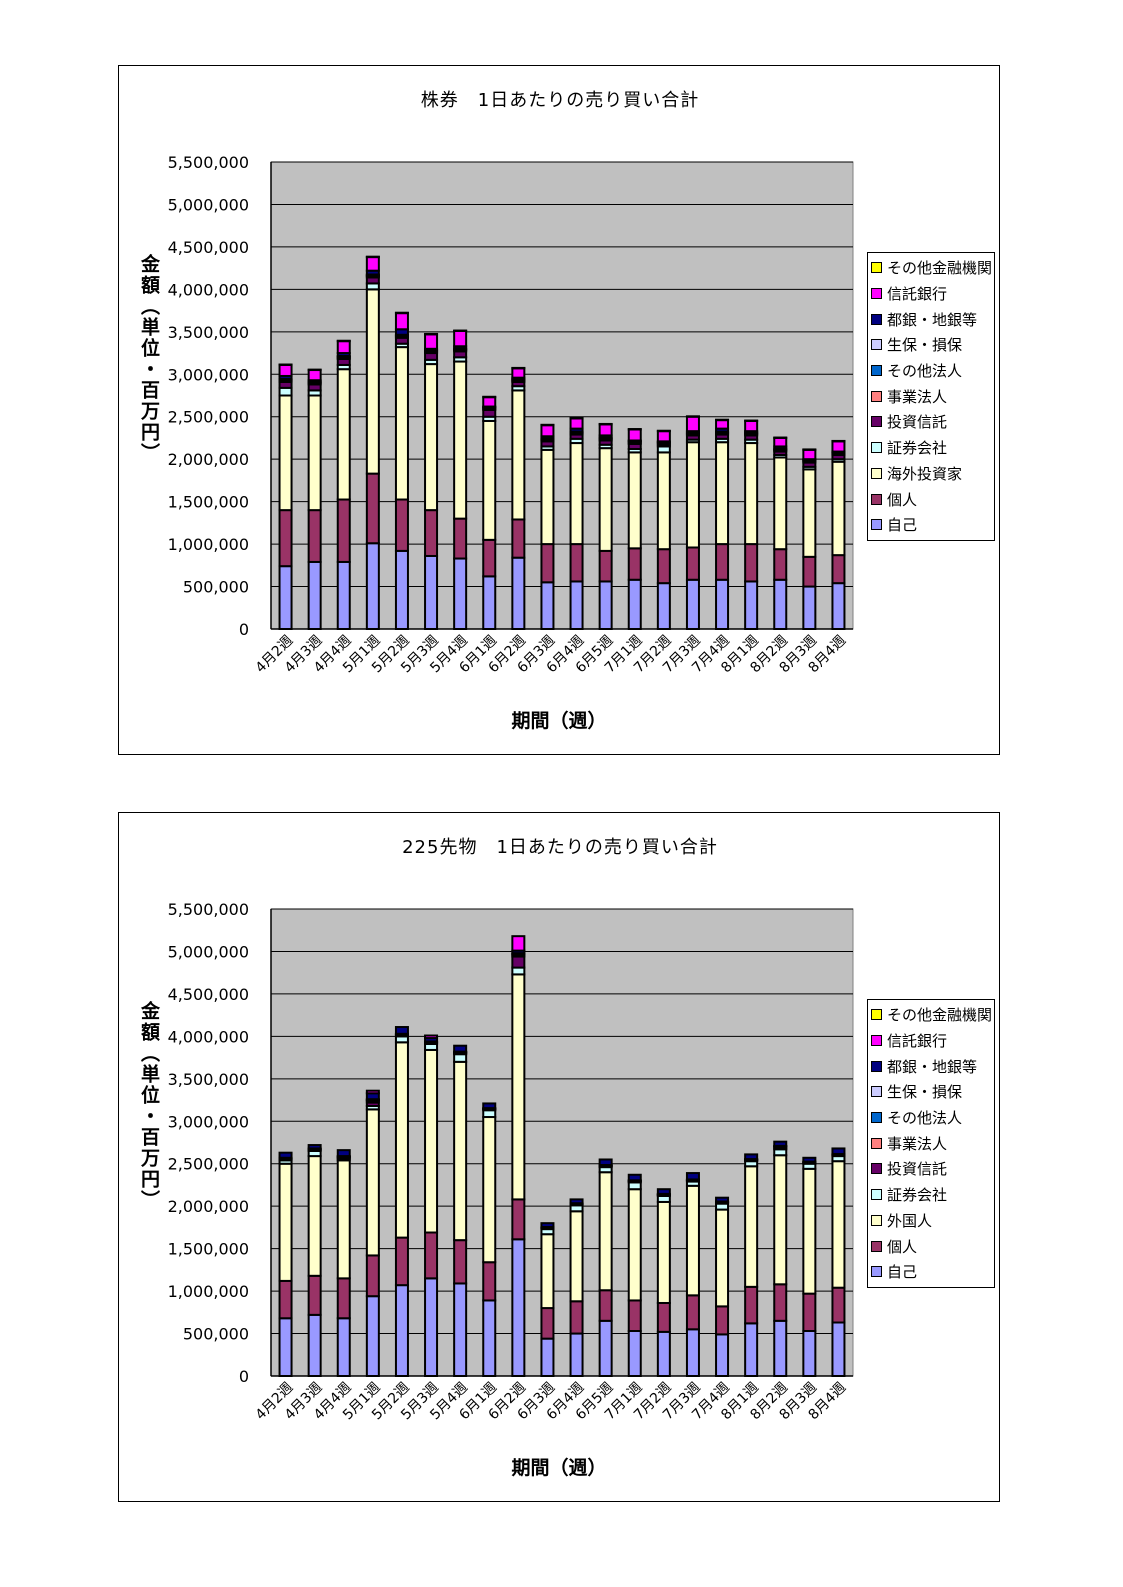  What do you see at coordinates (208, 459) in the screenshot?
I see `y-tick-label: 2,000,000` at bounding box center [208, 459].